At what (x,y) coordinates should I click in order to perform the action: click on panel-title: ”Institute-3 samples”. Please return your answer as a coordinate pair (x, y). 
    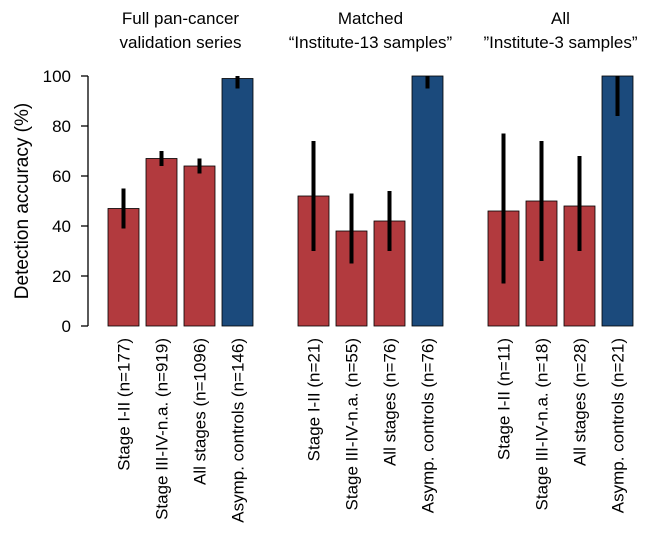
    Looking at the image, I should click on (561, 42).